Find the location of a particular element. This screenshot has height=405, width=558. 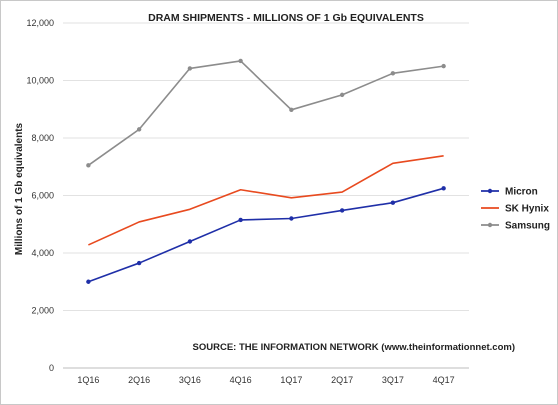

y-axis-ticks: 0 2,000 4,000 6,000 8,000 10,000 12,000 is located at coordinates (40, 195).